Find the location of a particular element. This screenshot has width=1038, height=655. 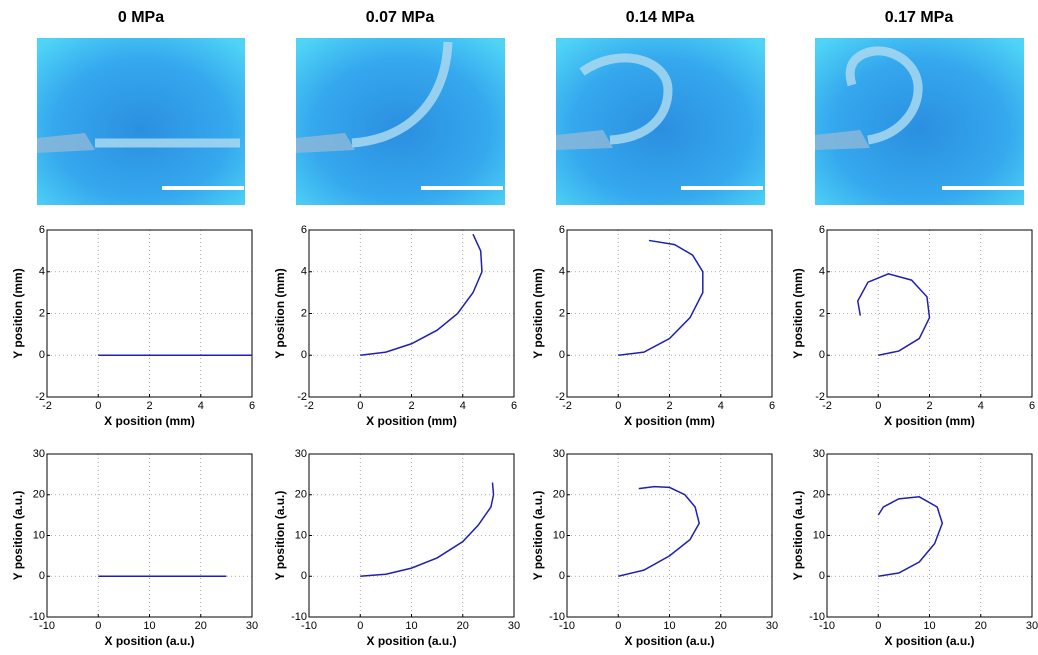

column-title: 0.14 MPa is located at coordinates (660, 17).